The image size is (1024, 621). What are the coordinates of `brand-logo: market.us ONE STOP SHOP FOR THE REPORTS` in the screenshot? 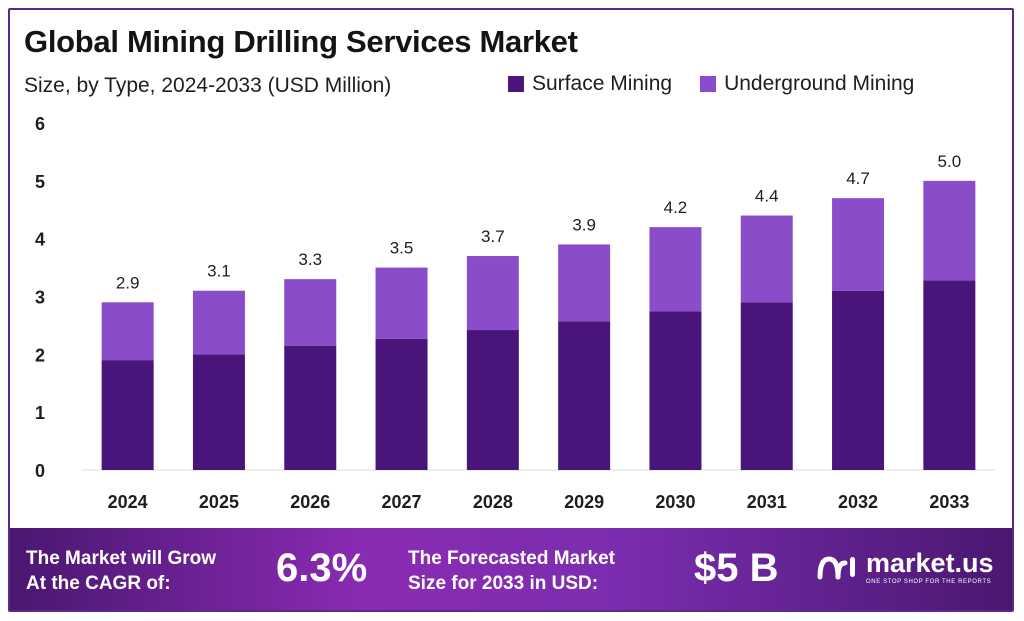 It's located at (905, 567).